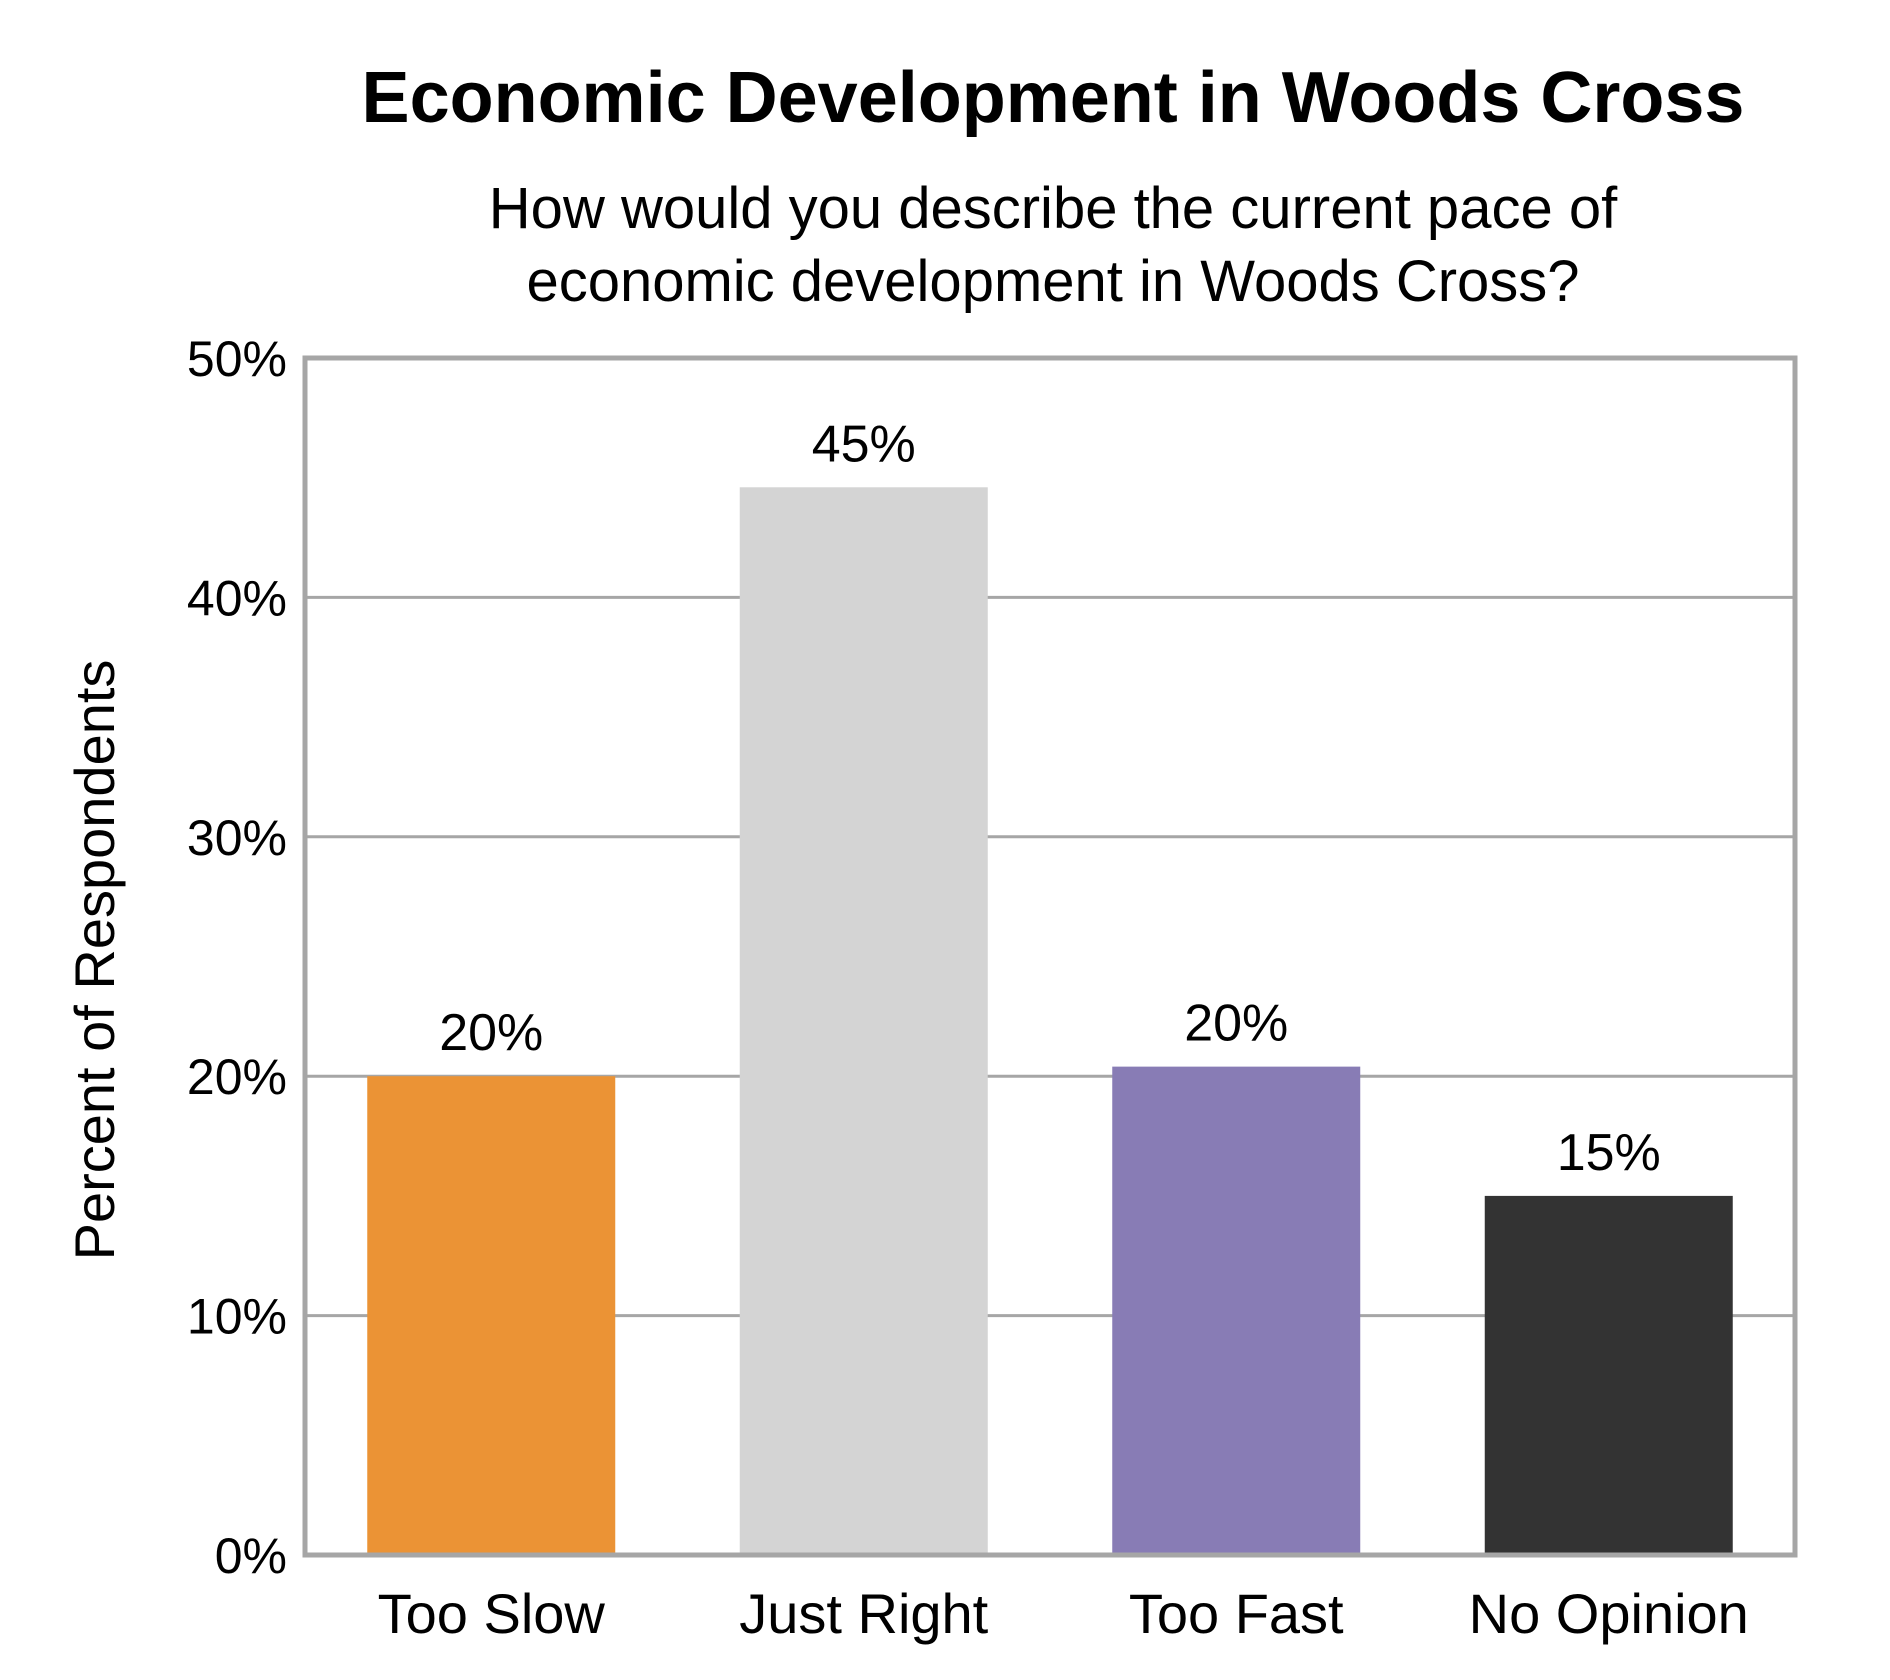 Image resolution: width=1890 pixels, height=1680 pixels. What do you see at coordinates (1236, 1613) in the screenshot?
I see `x-tick-label: Too Fast` at bounding box center [1236, 1613].